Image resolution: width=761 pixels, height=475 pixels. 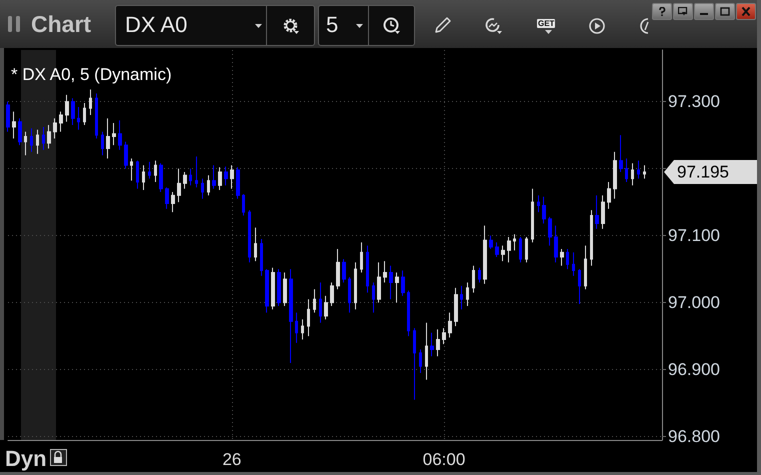 I want to click on y-tick-label: 97.300, so click(x=694, y=102).